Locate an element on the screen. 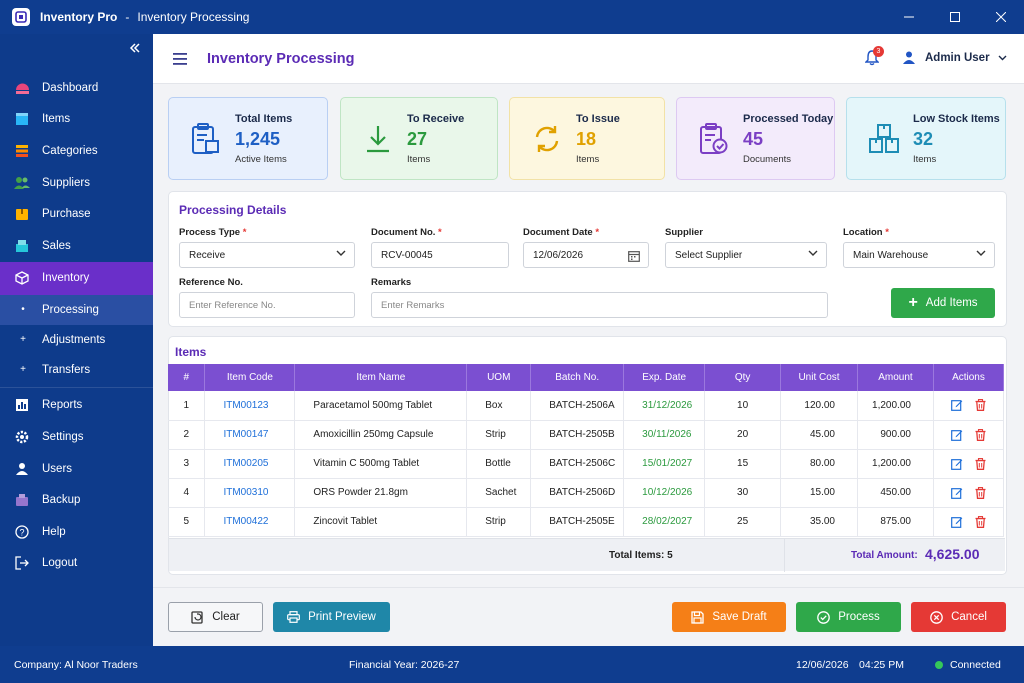 The height and width of the screenshot is (683, 1024). status-time: 04:25 PM is located at coordinates (881, 665).